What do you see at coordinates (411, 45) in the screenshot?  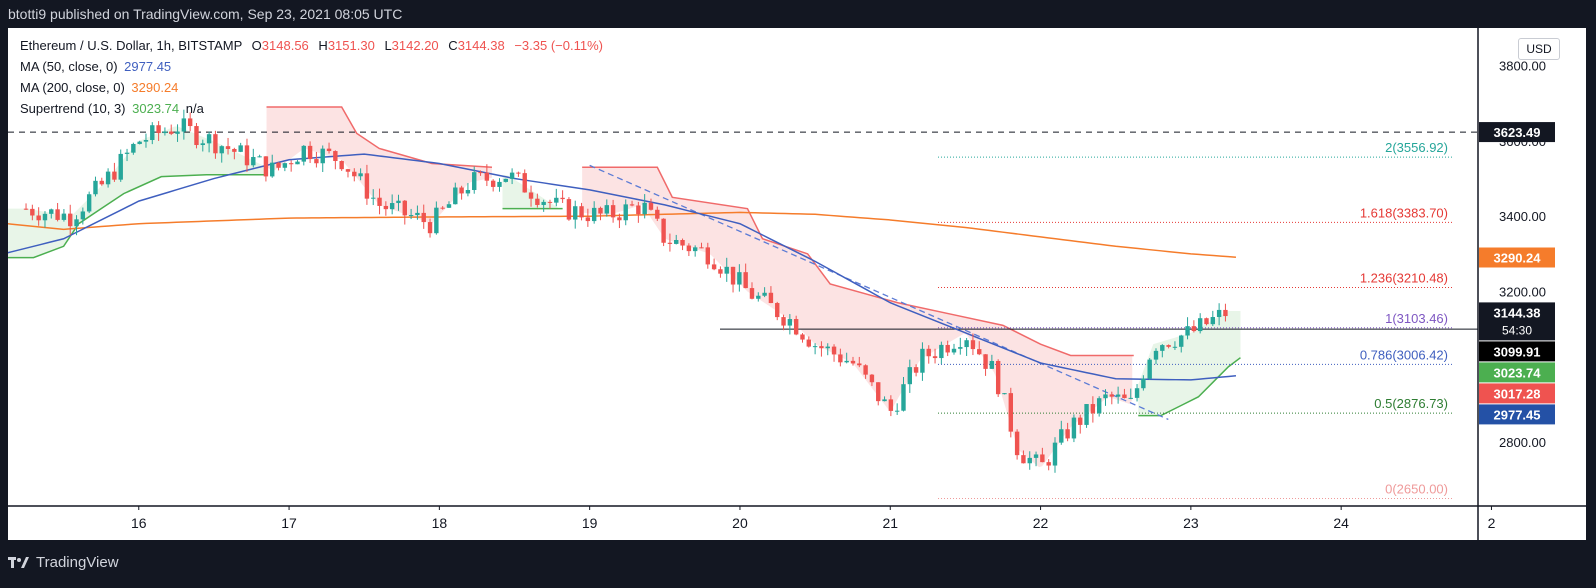 I see `ohlc-low: L3142.20` at bounding box center [411, 45].